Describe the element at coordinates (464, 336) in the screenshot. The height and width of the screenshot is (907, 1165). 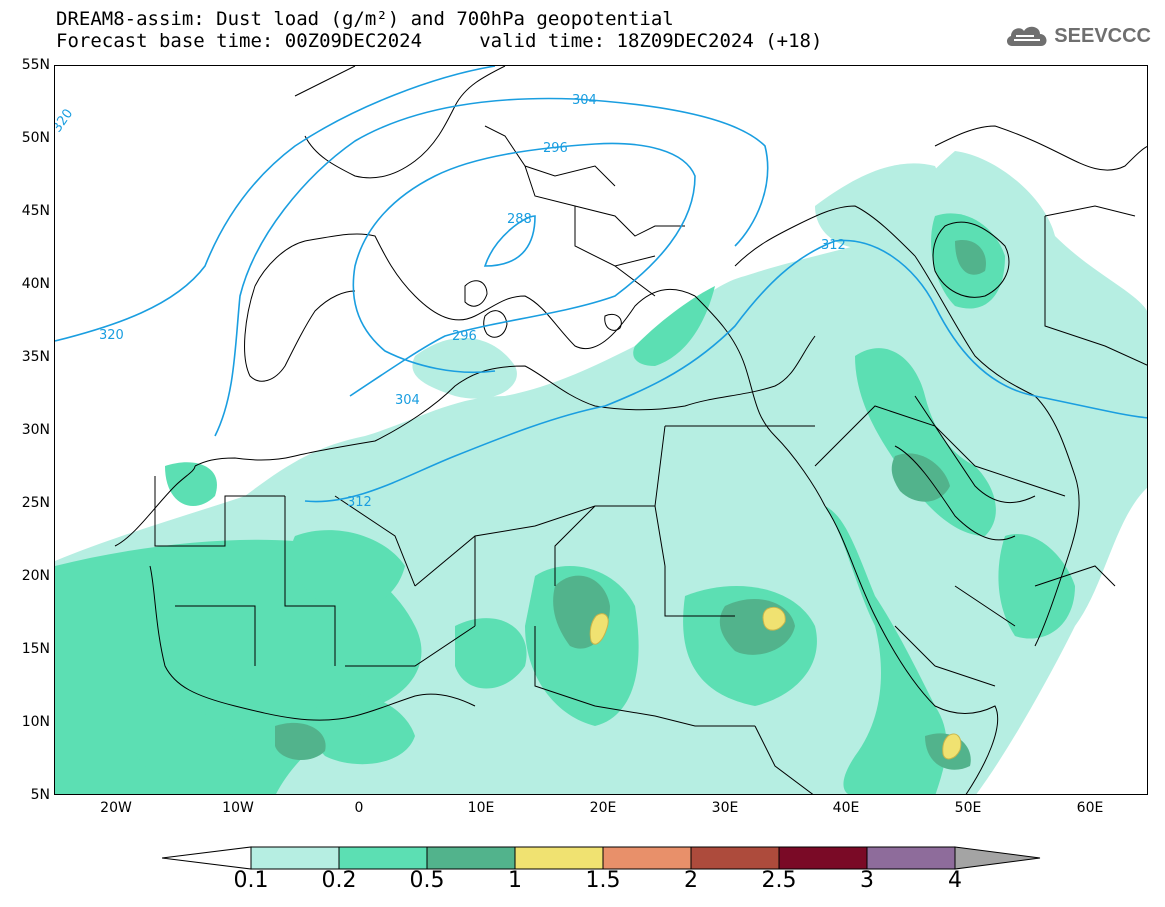
I see `contour-label-296-south: 296` at that location.